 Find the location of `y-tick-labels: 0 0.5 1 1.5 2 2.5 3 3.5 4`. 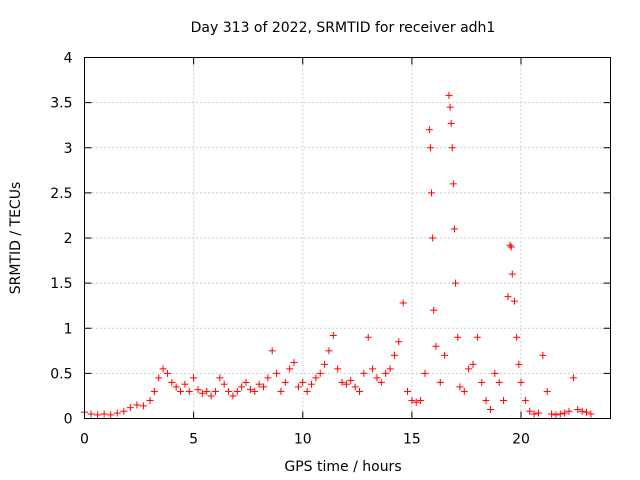

y-tick-labels: 0 0.5 1 1.5 2 2.5 3 3.5 4 is located at coordinates (61, 239).